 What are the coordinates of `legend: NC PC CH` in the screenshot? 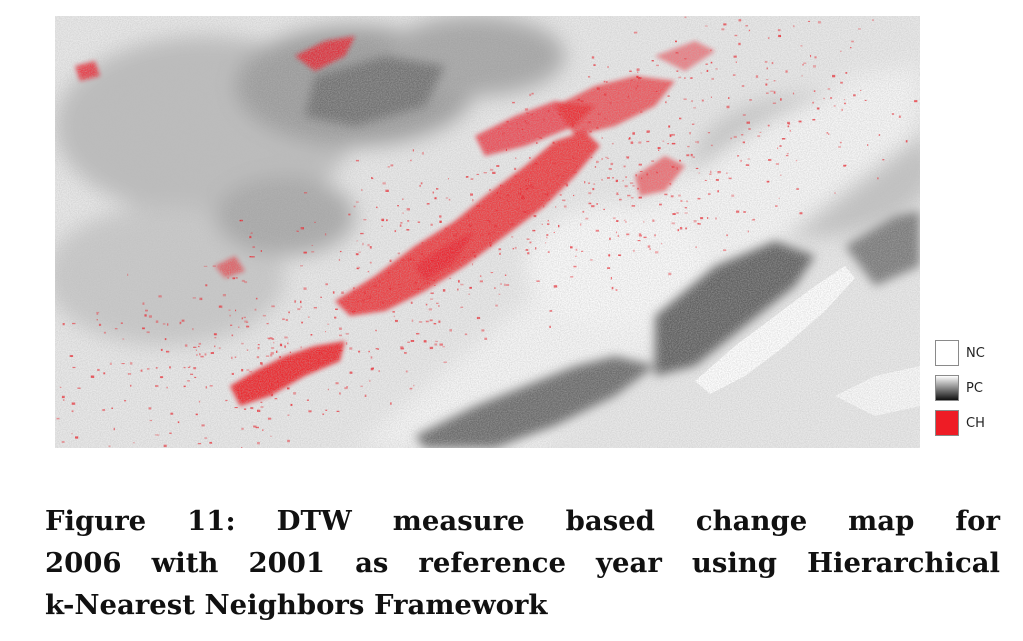 It's located at (975, 390).